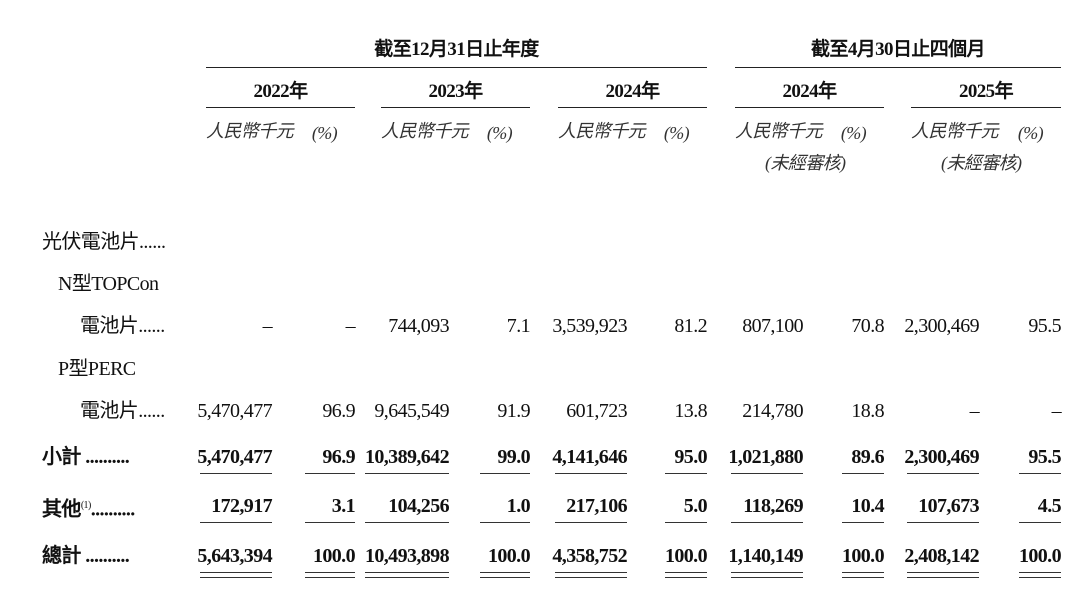 Image resolution: width=1080 pixels, height=596 pixels. I want to click on amount-cell: 9,645,549, so click(411, 411).